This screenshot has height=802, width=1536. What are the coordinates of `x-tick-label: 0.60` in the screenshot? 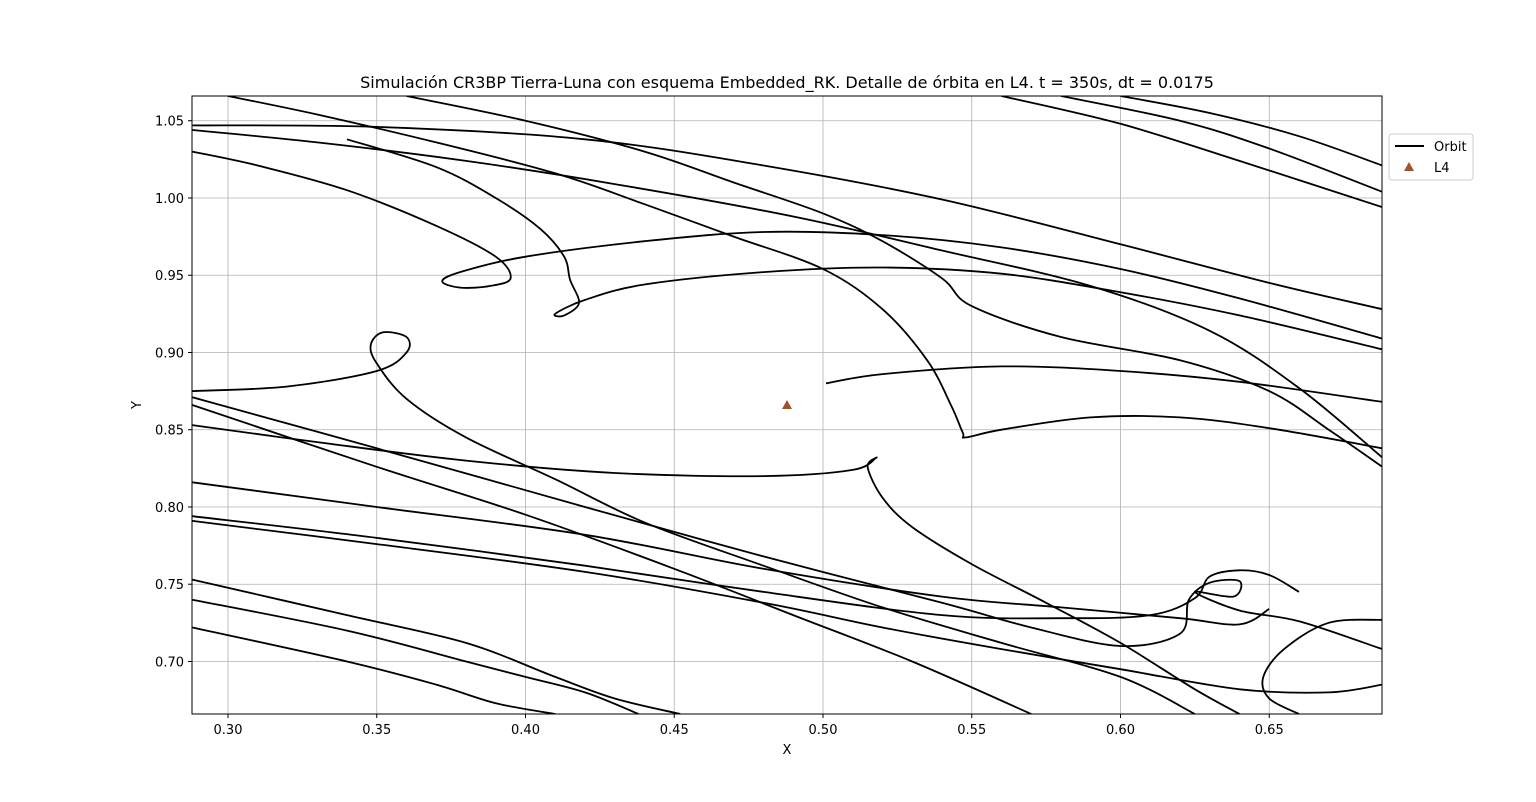 It's located at (1120, 730).